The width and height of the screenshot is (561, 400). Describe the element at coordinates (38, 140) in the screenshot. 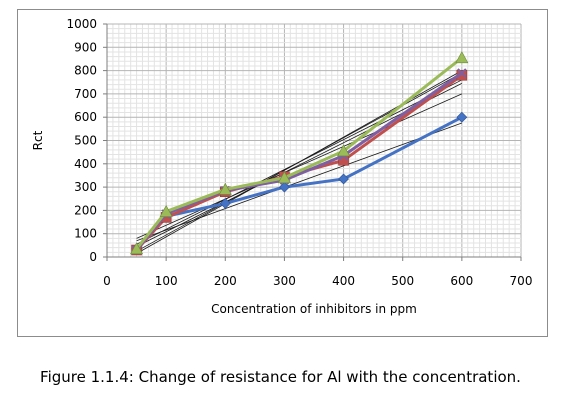

I see `y-axis-title: Rct` at that location.